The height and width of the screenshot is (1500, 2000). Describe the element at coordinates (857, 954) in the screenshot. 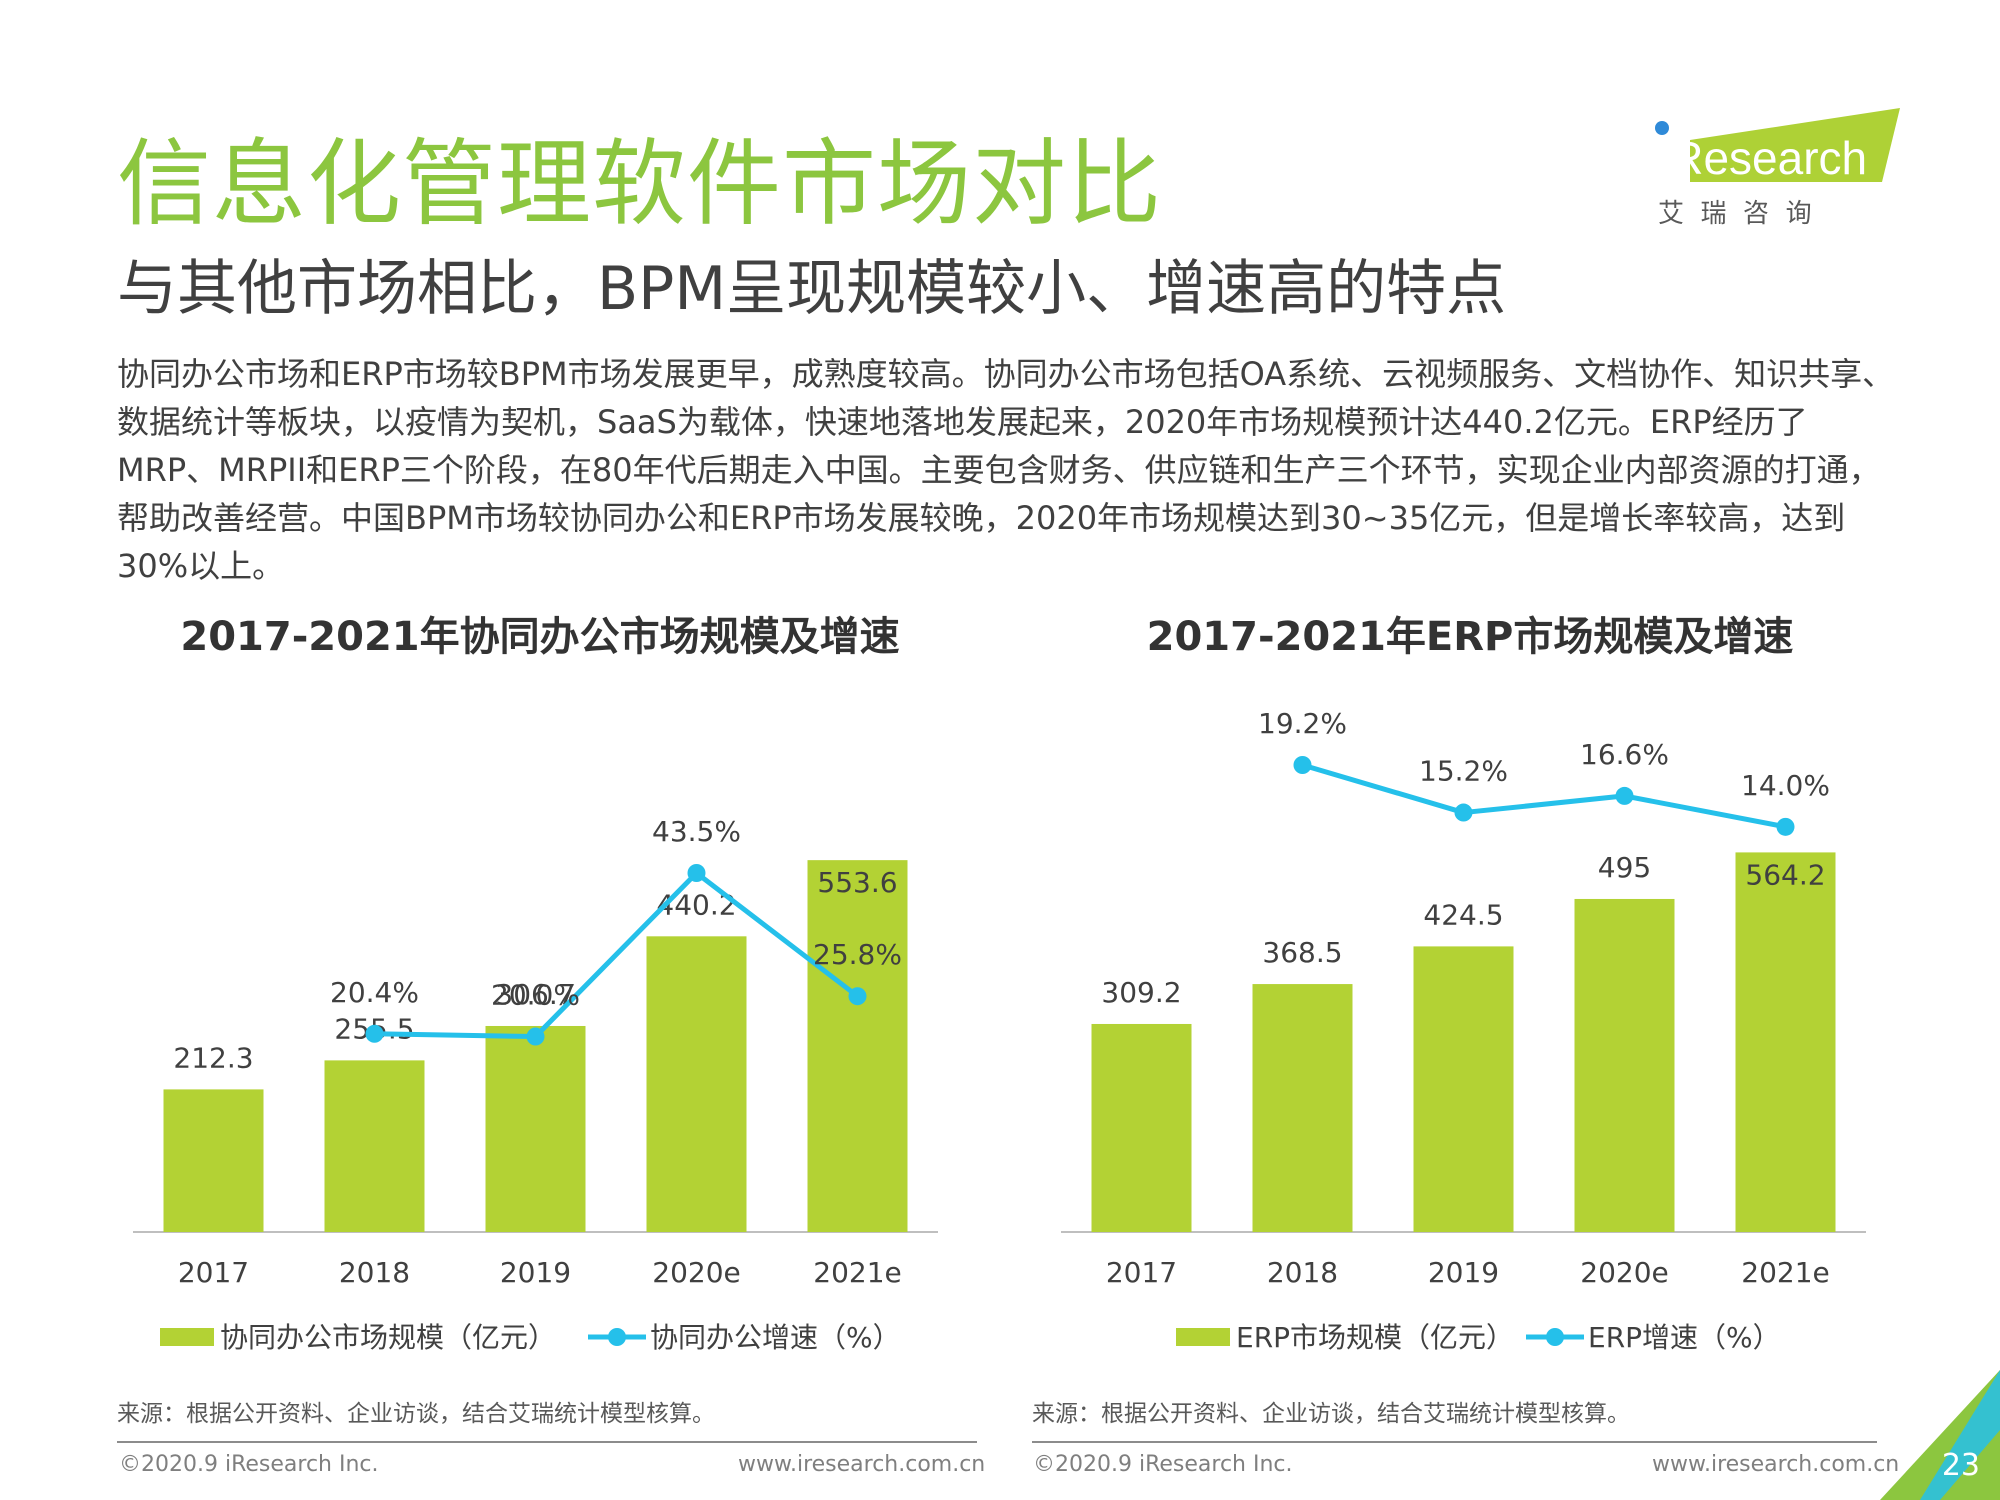

I see `growth-label-2021e: 25.8%` at that location.